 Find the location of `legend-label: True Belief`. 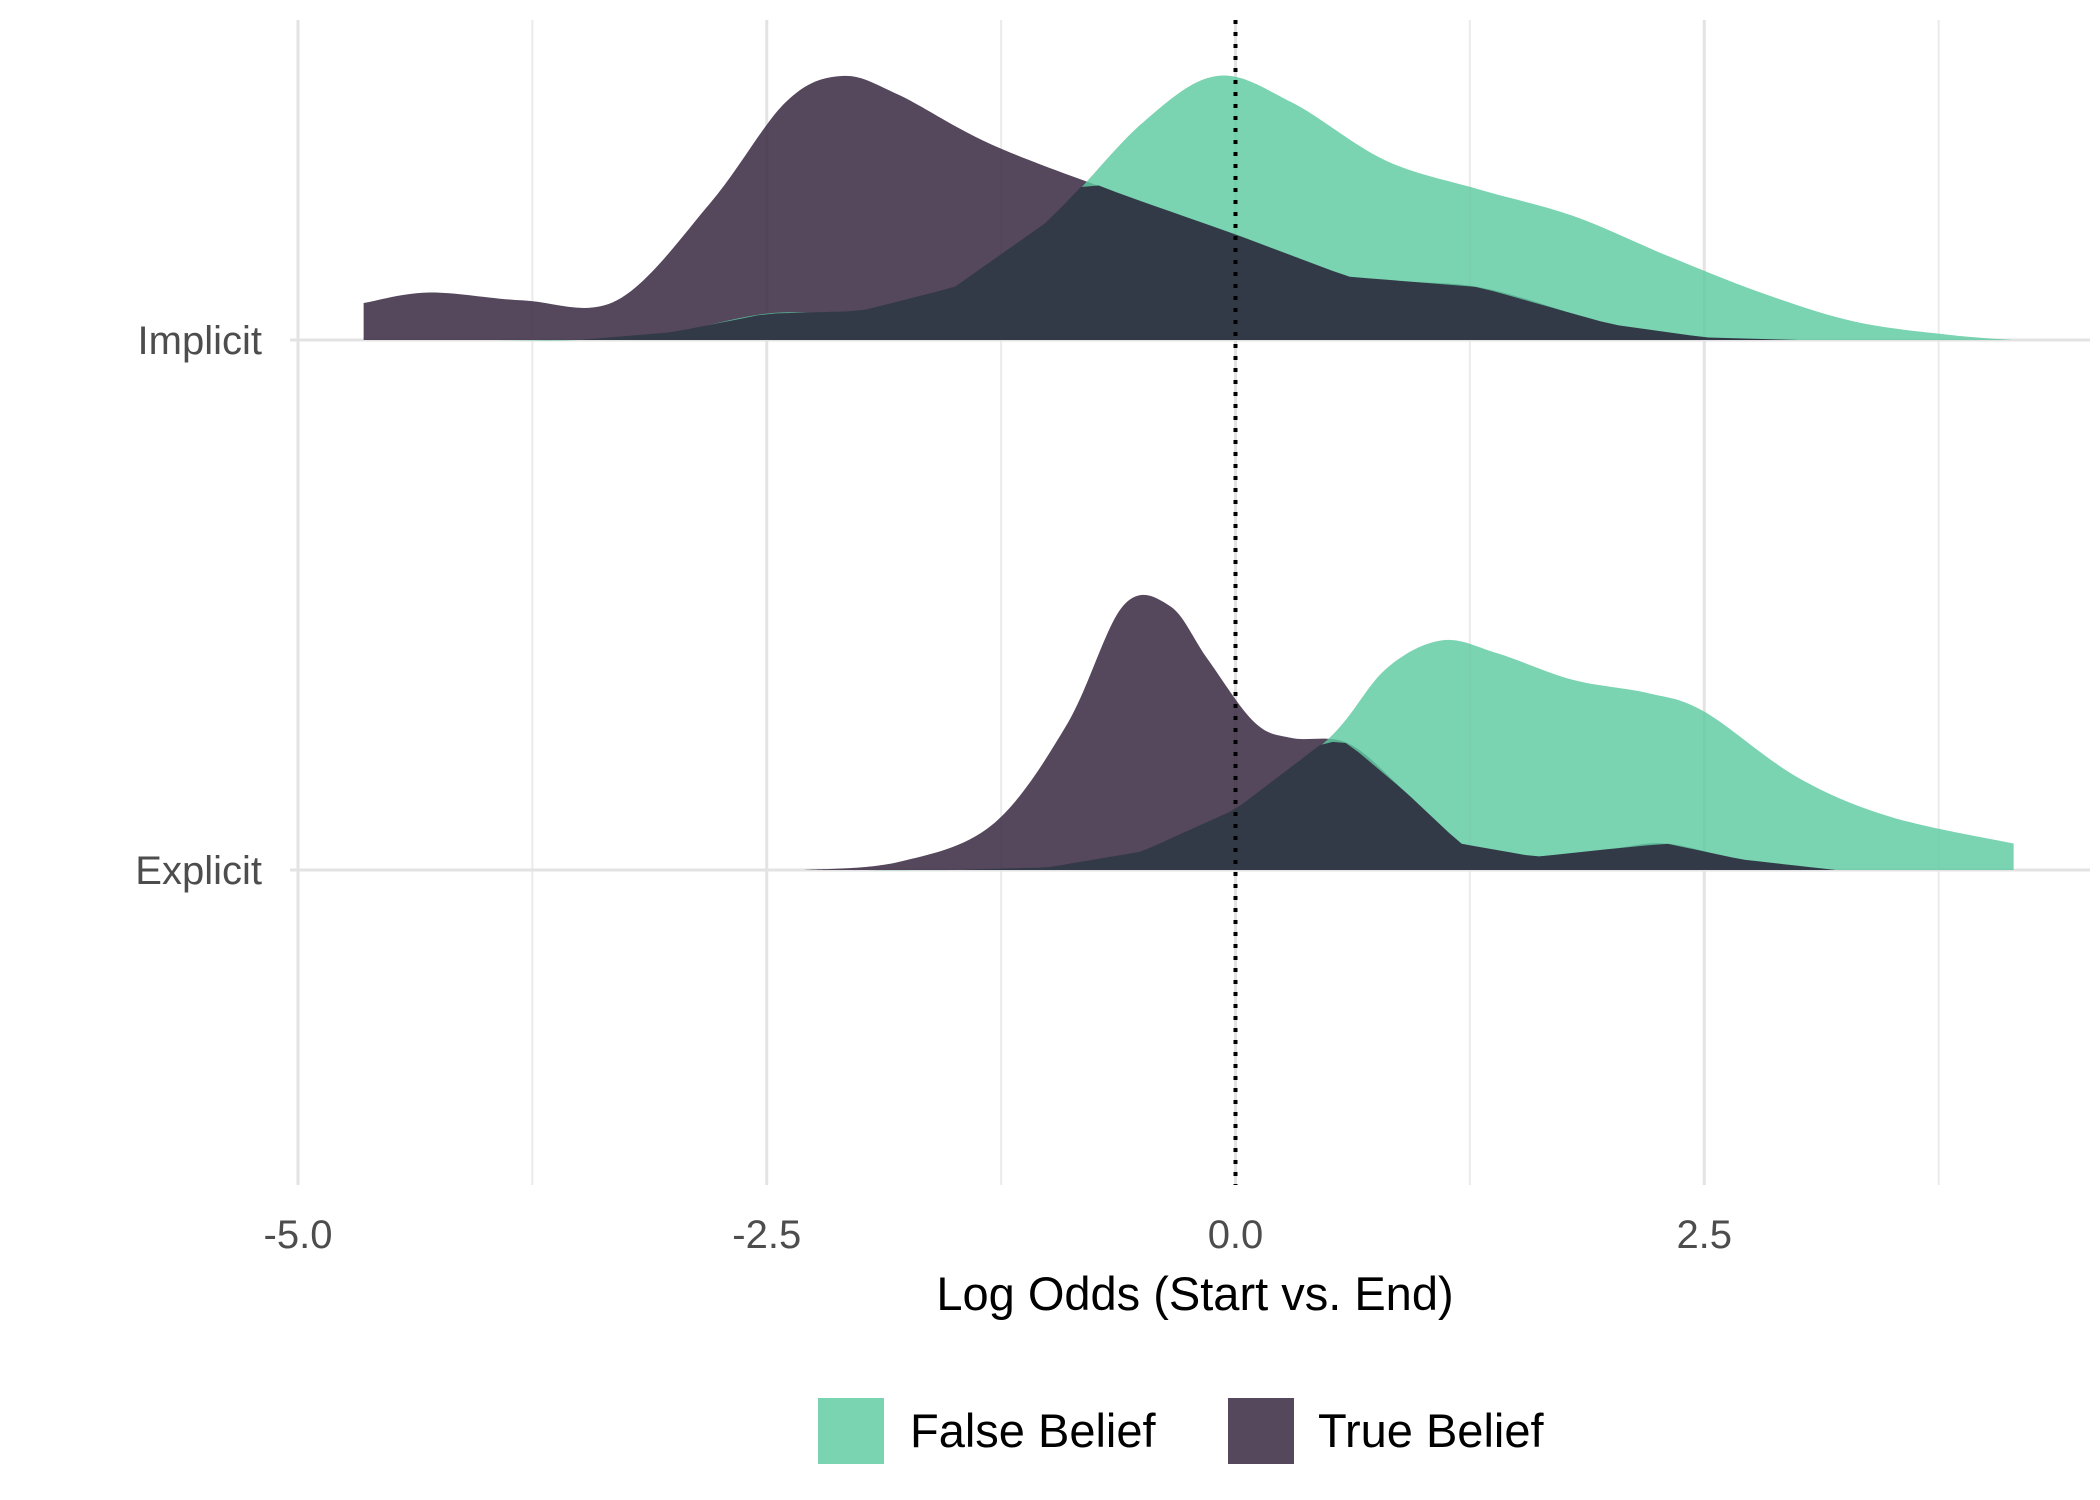

legend-label: True Belief is located at coordinates (1431, 1430).